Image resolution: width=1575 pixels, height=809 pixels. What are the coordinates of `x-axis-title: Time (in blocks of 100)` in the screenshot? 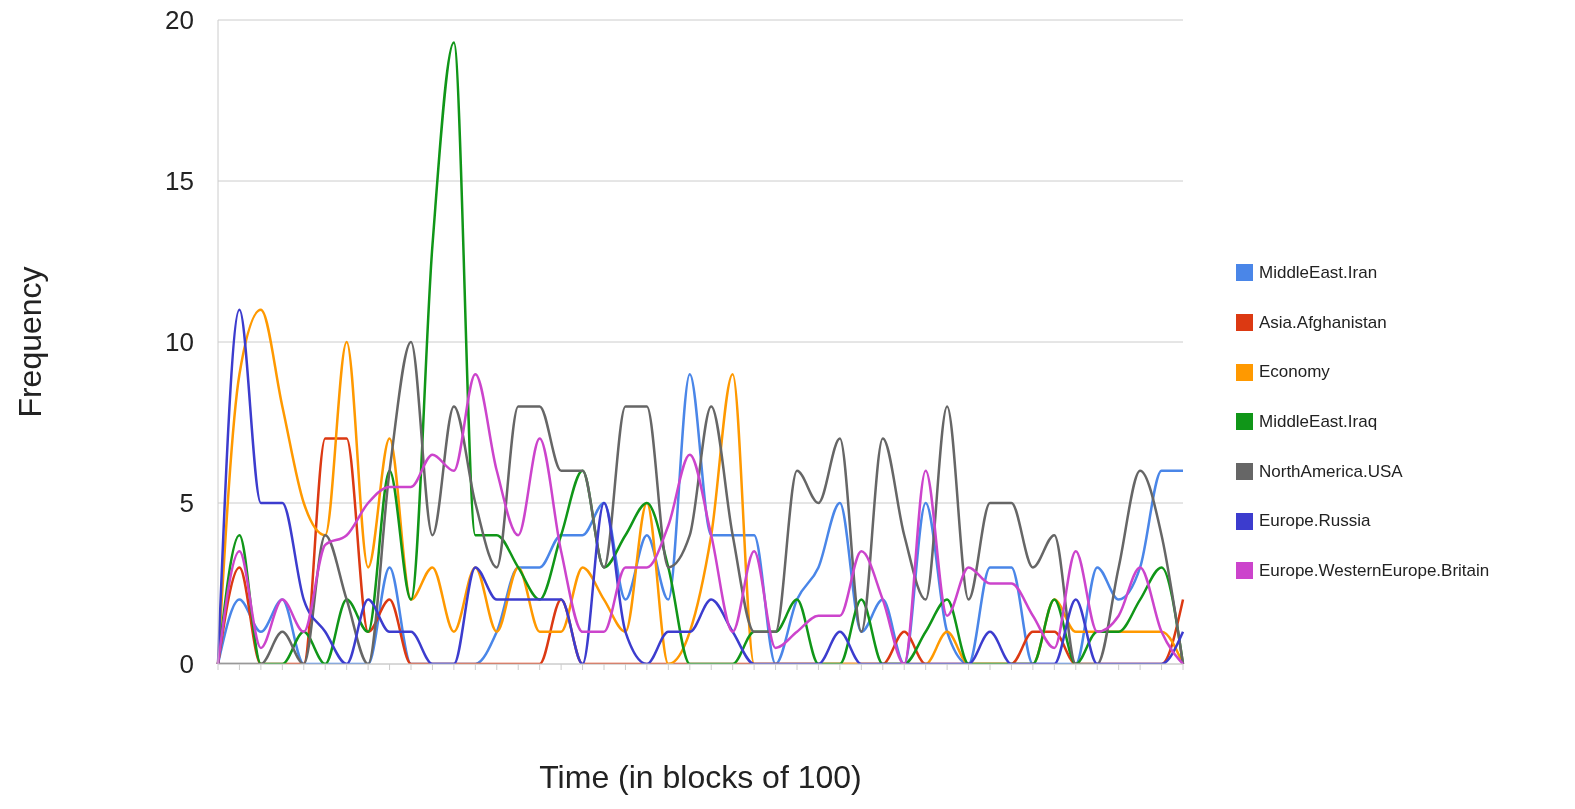 It's located at (700, 777).